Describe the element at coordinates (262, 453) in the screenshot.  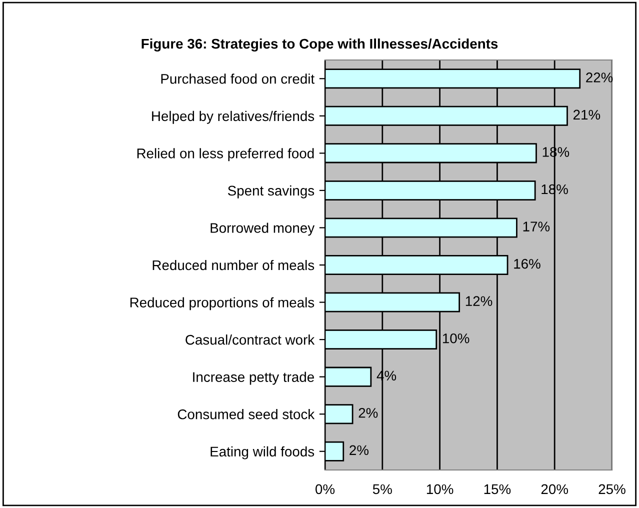
I see `y-tick-label: Eating wild foods` at that location.